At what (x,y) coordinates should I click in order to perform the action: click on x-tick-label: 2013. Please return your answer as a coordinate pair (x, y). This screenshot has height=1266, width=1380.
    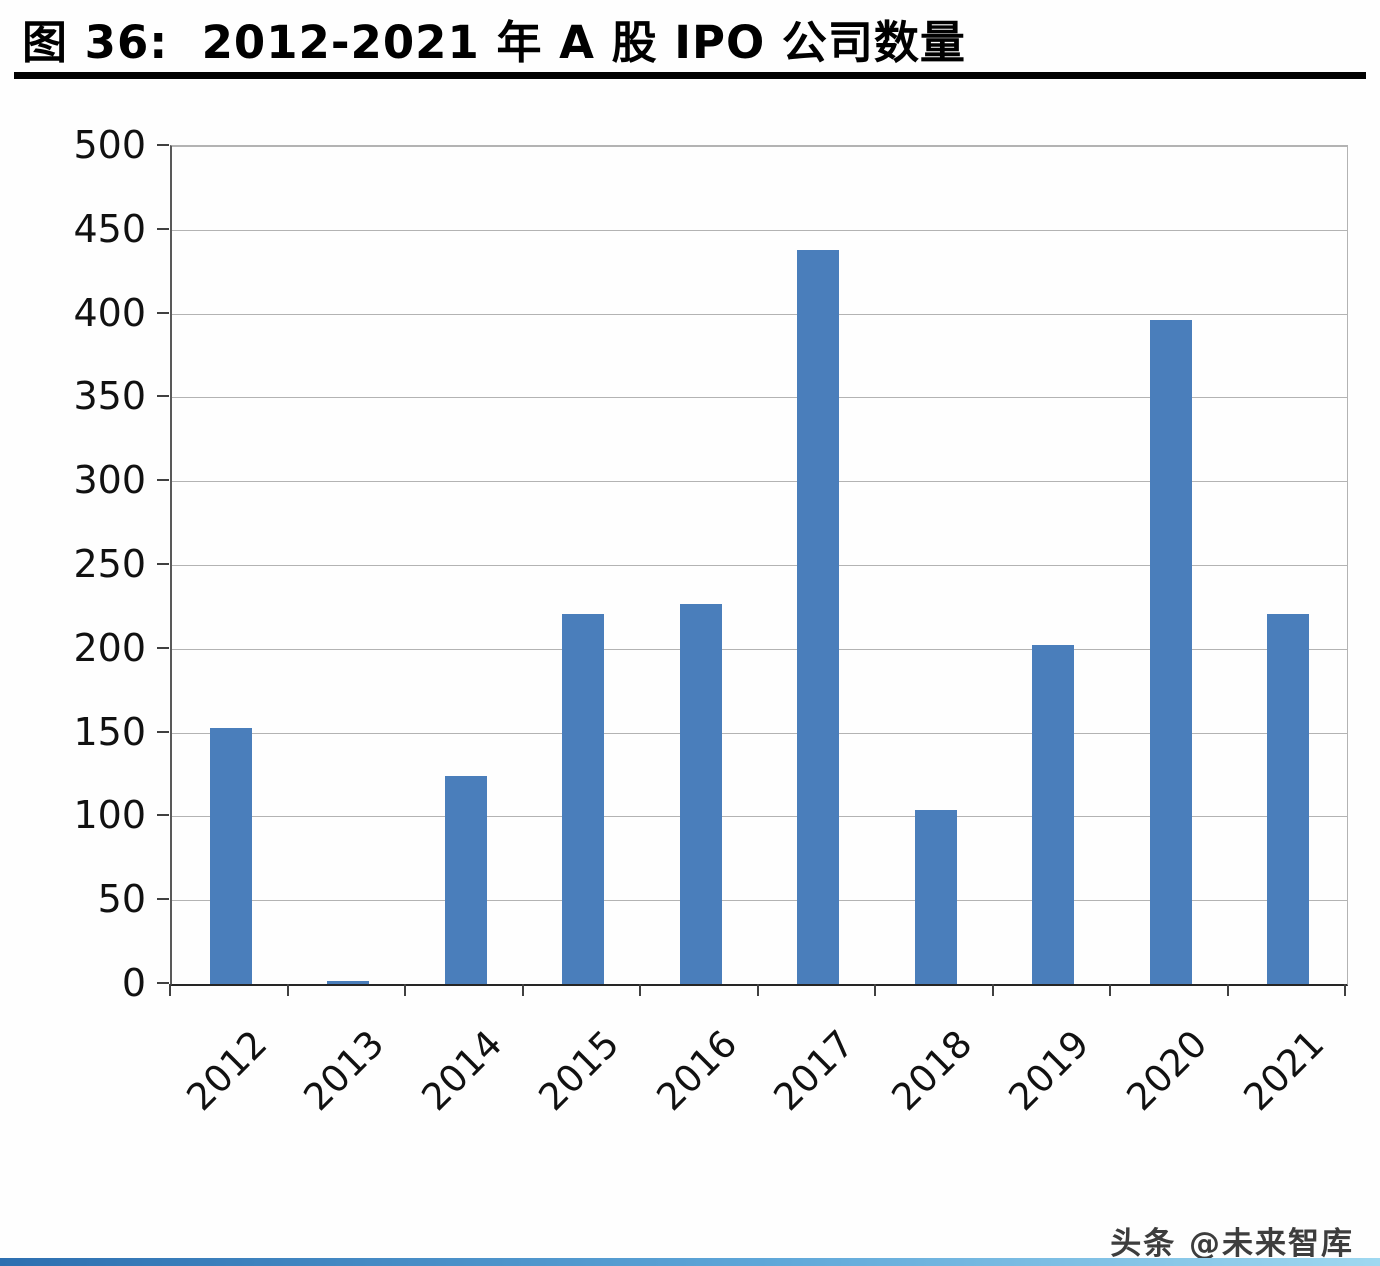
    Looking at the image, I should click on (344, 1070).